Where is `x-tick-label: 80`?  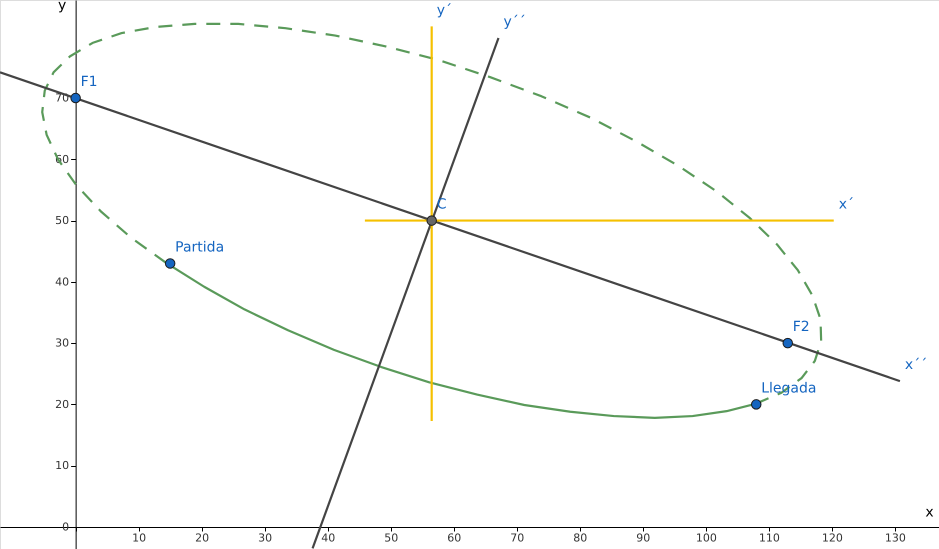
x-tick-label: 80 is located at coordinates (580, 537).